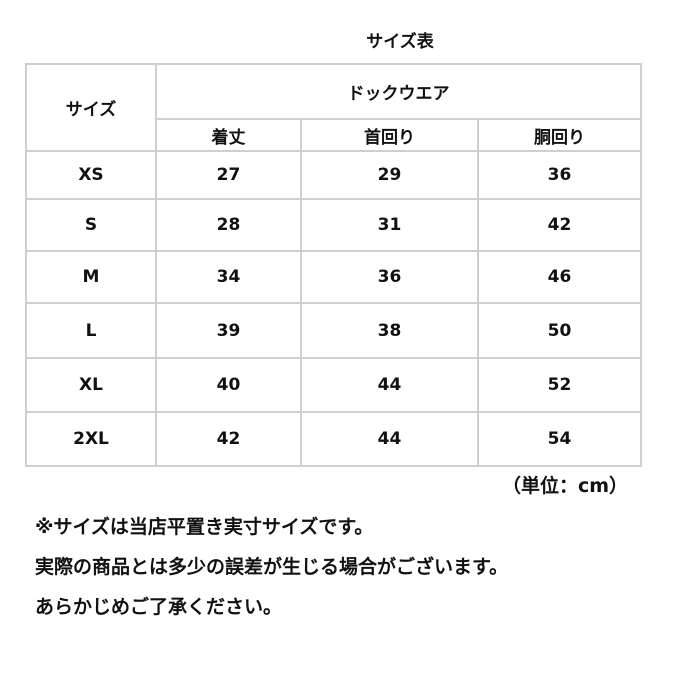 The width and height of the screenshot is (700, 700). What do you see at coordinates (398, 91) in the screenshot?
I see `group-header: ドックウエア` at bounding box center [398, 91].